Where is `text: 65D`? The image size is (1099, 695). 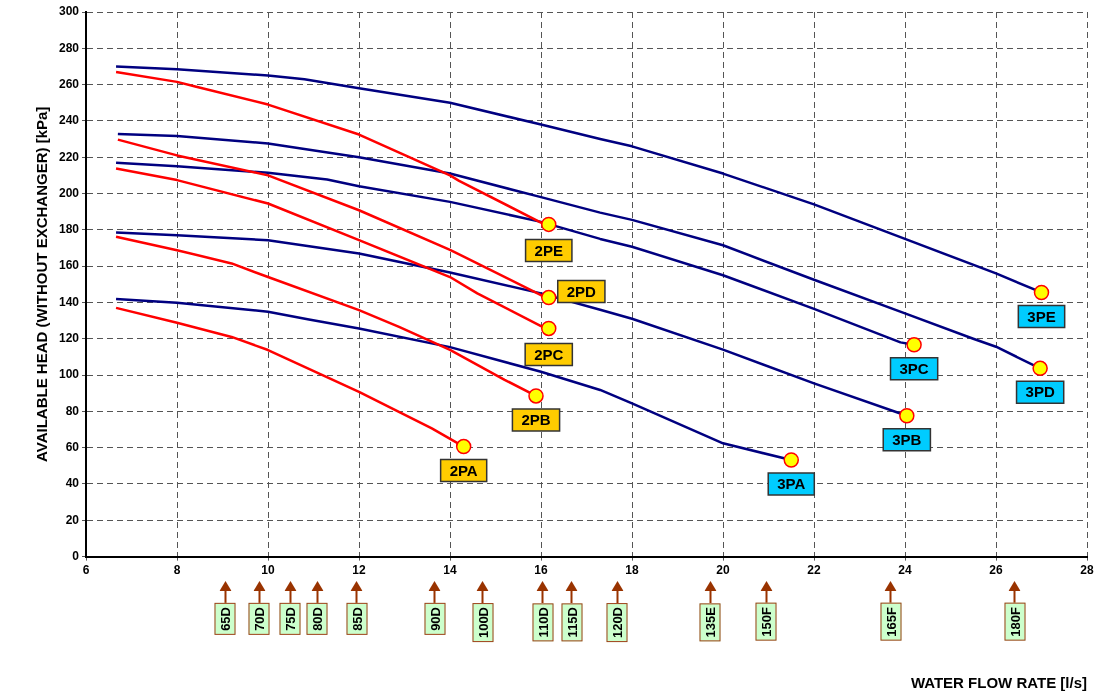 text: 65D is located at coordinates (225, 618).